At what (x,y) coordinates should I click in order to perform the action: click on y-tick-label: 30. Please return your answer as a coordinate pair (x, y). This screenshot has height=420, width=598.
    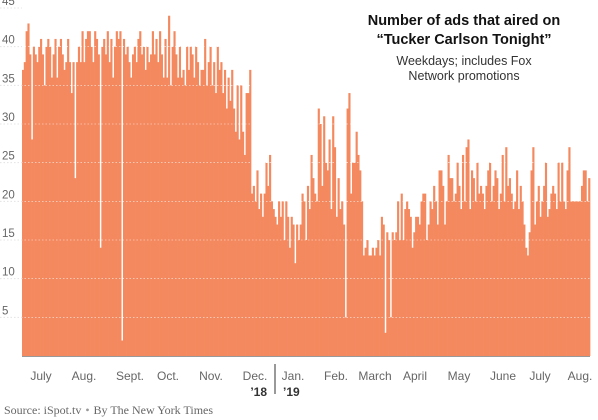
    Looking at the image, I should click on (8, 118).